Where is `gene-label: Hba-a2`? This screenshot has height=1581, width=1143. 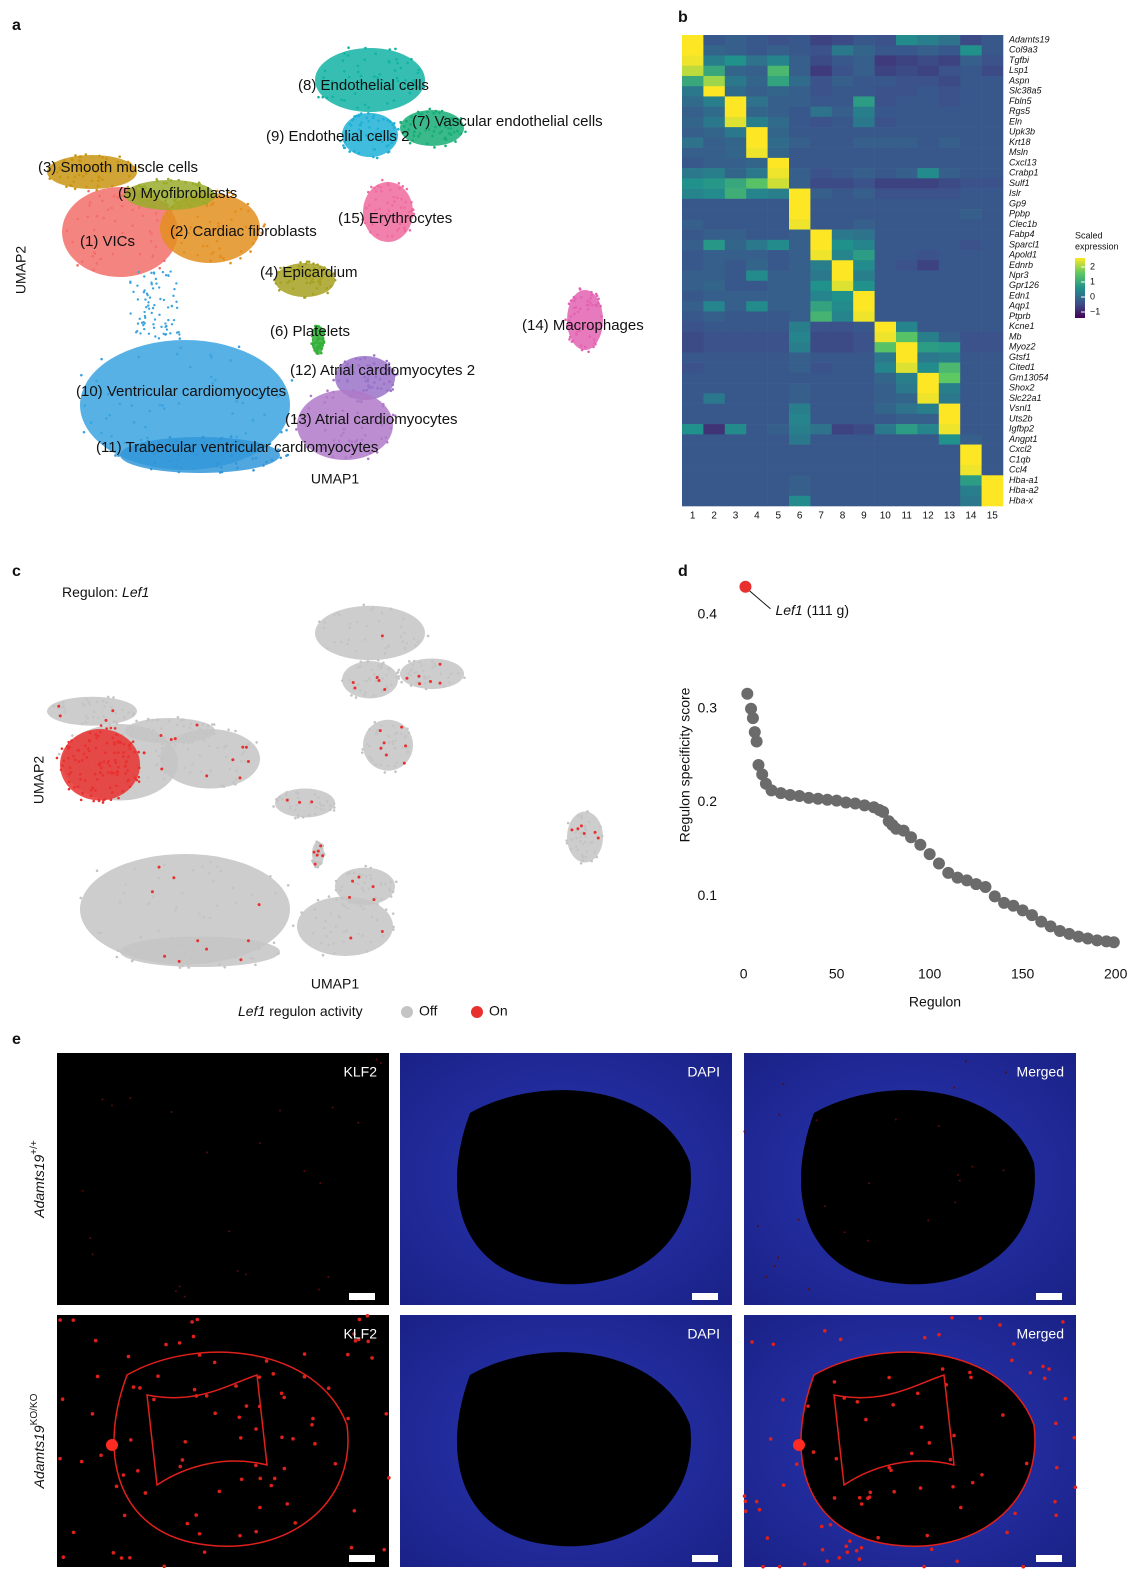
gene-label: Hba-a2 is located at coordinates (1024, 490).